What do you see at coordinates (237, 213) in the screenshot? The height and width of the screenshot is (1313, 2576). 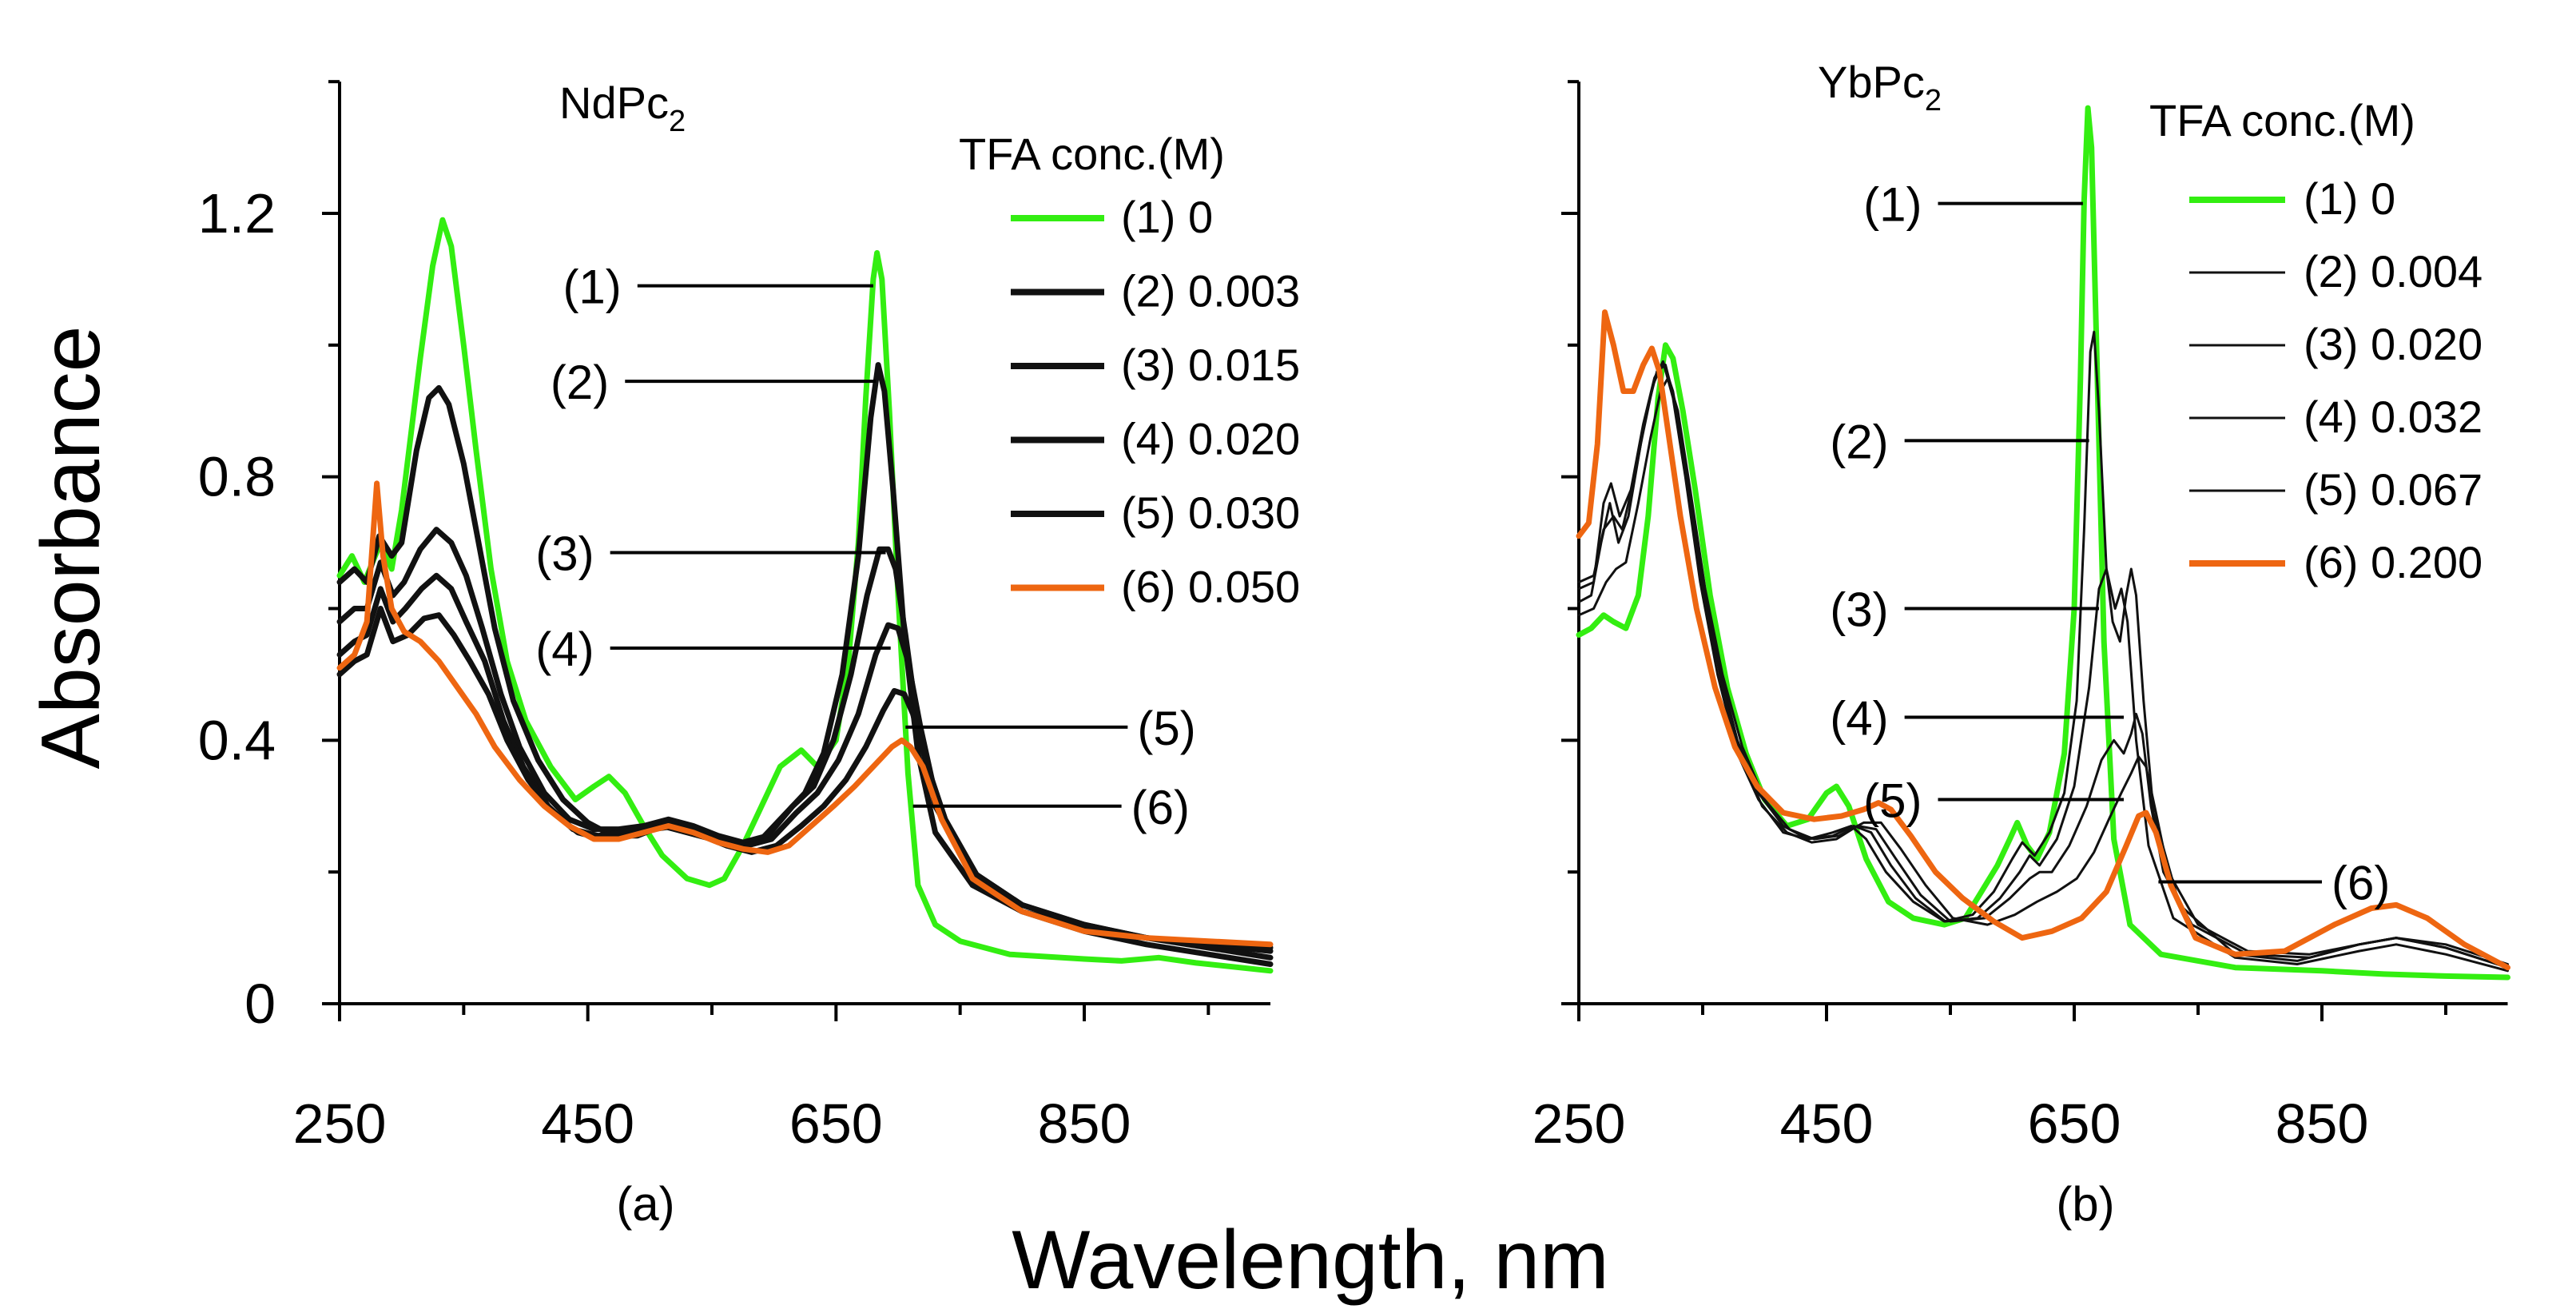 I see `y-tick-label: 1.2` at bounding box center [237, 213].